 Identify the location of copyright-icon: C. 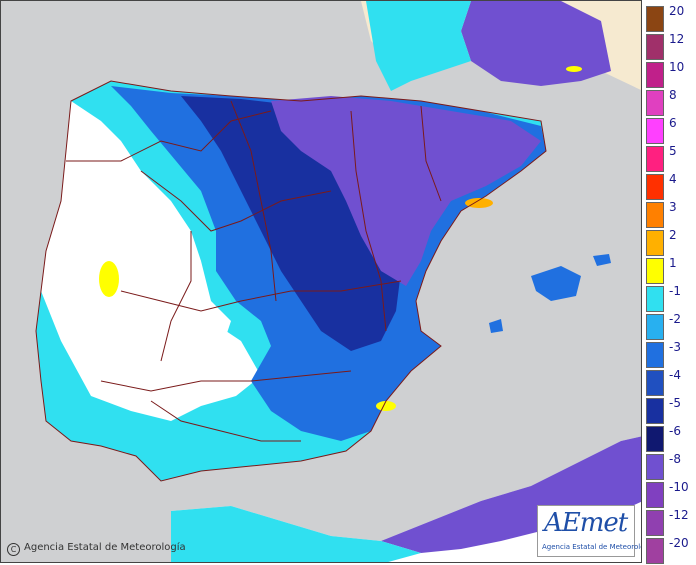
(13, 549).